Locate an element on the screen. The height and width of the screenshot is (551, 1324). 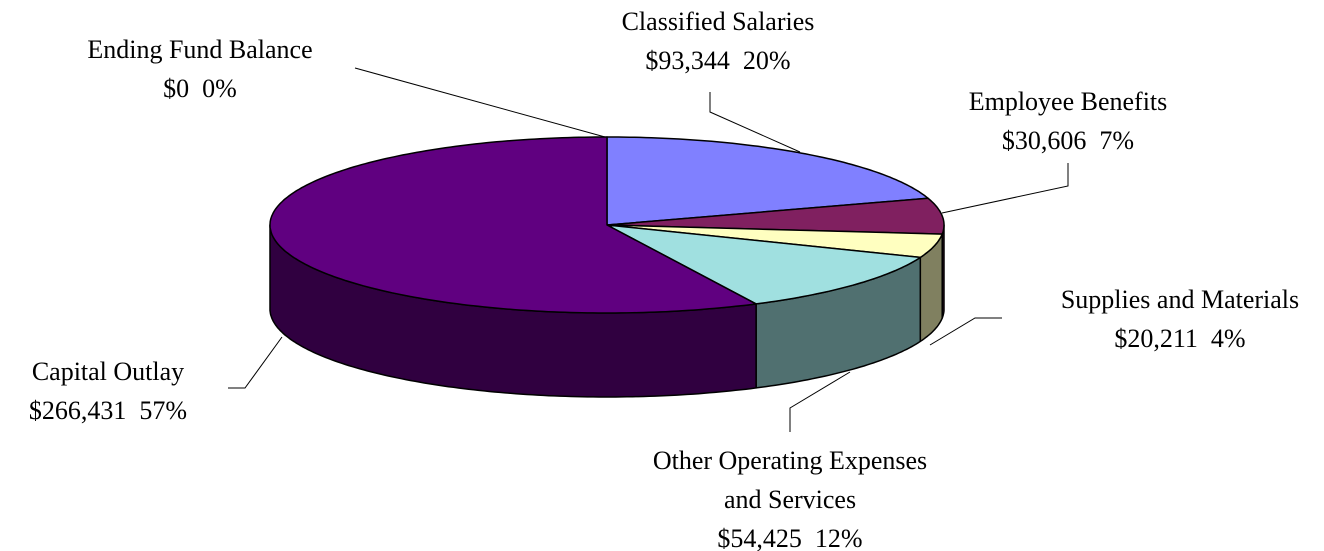
category-label: Classified Salaries is located at coordinates (718, 21).